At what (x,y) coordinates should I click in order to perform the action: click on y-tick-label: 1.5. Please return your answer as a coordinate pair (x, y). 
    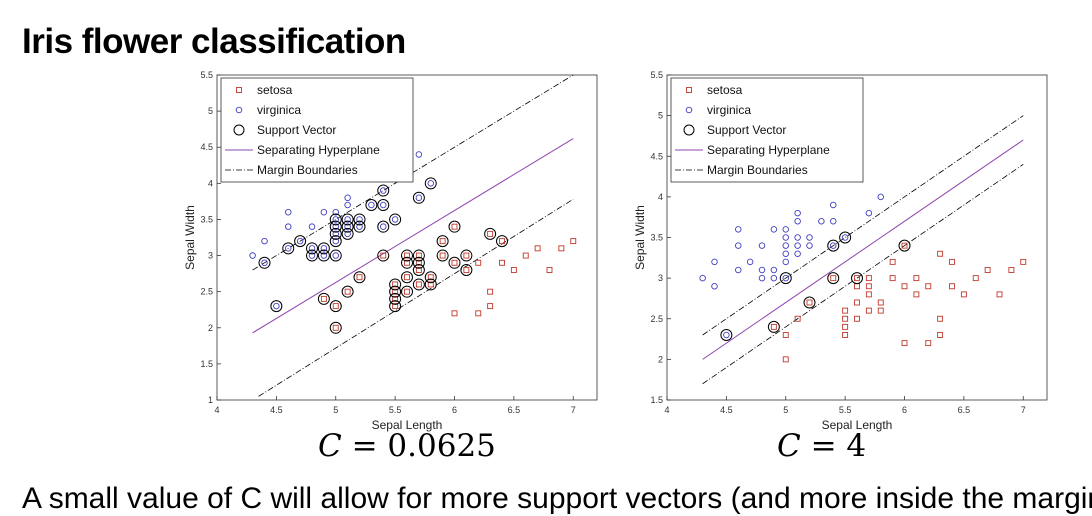
    Looking at the image, I should click on (656, 400).